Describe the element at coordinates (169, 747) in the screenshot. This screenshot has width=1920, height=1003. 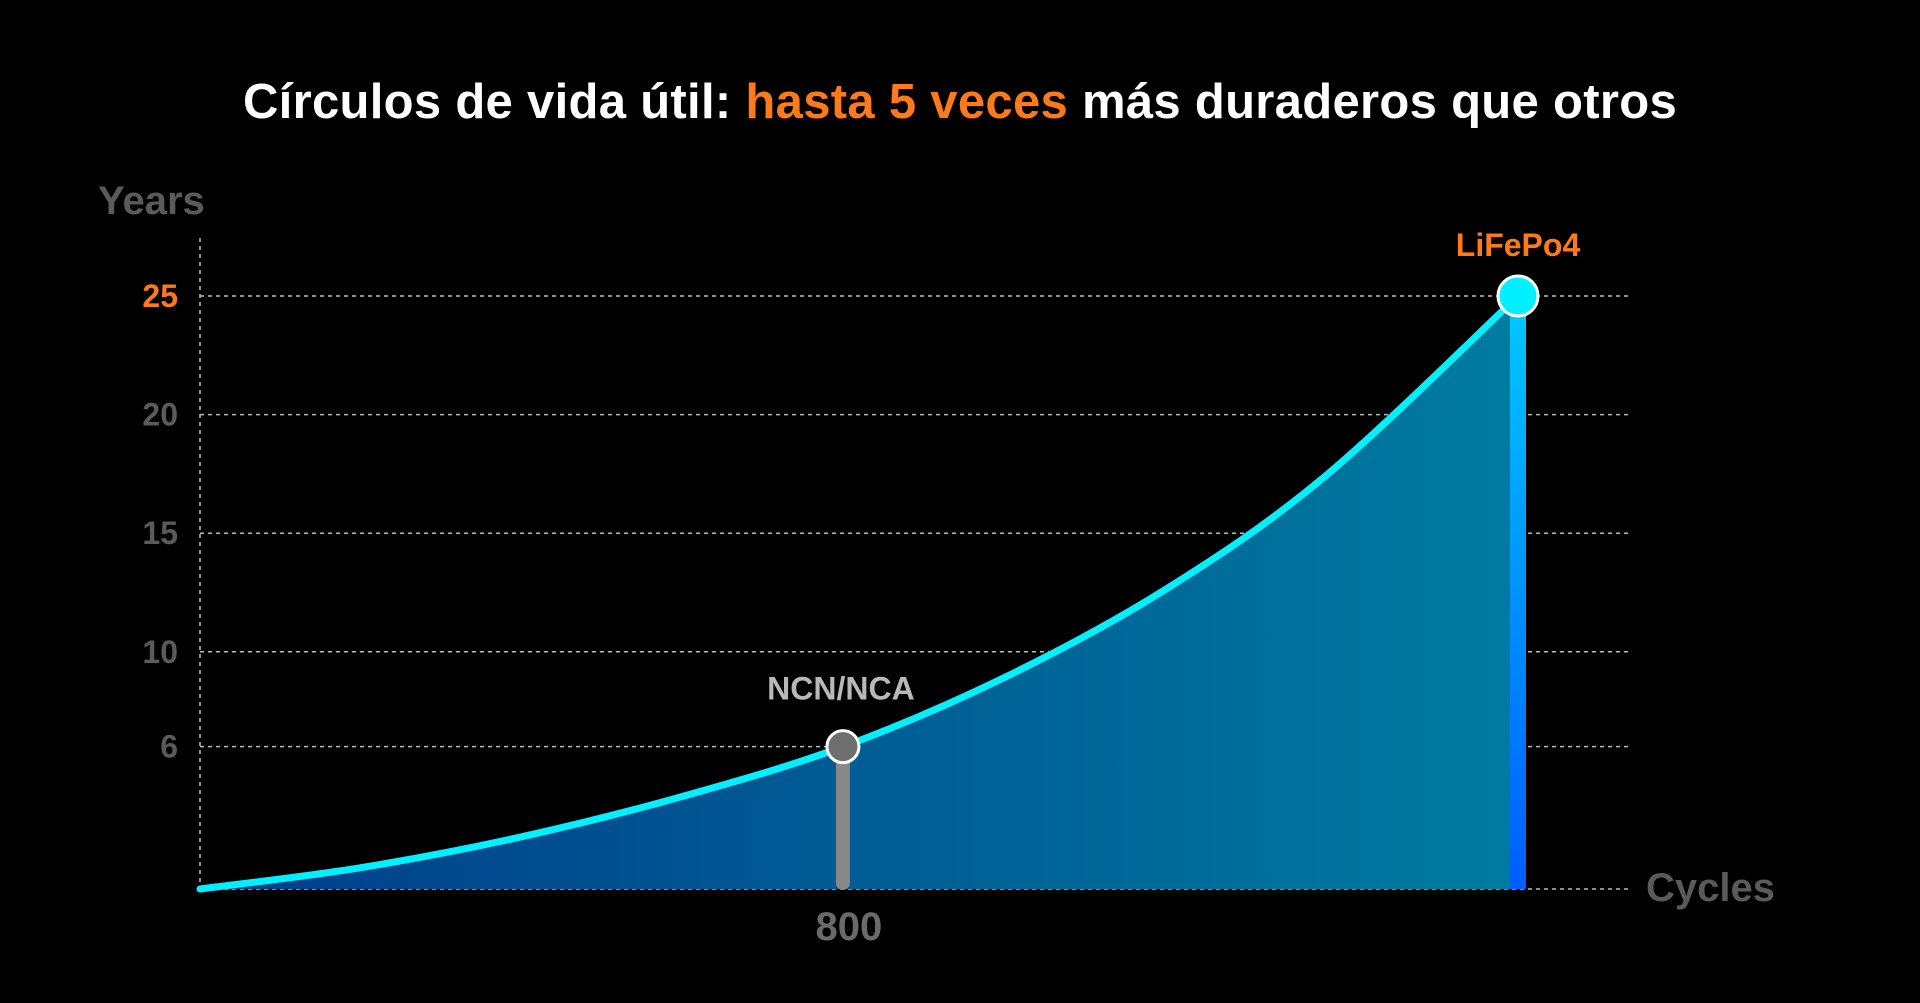
I see `y-tick-label-6: 6` at that location.